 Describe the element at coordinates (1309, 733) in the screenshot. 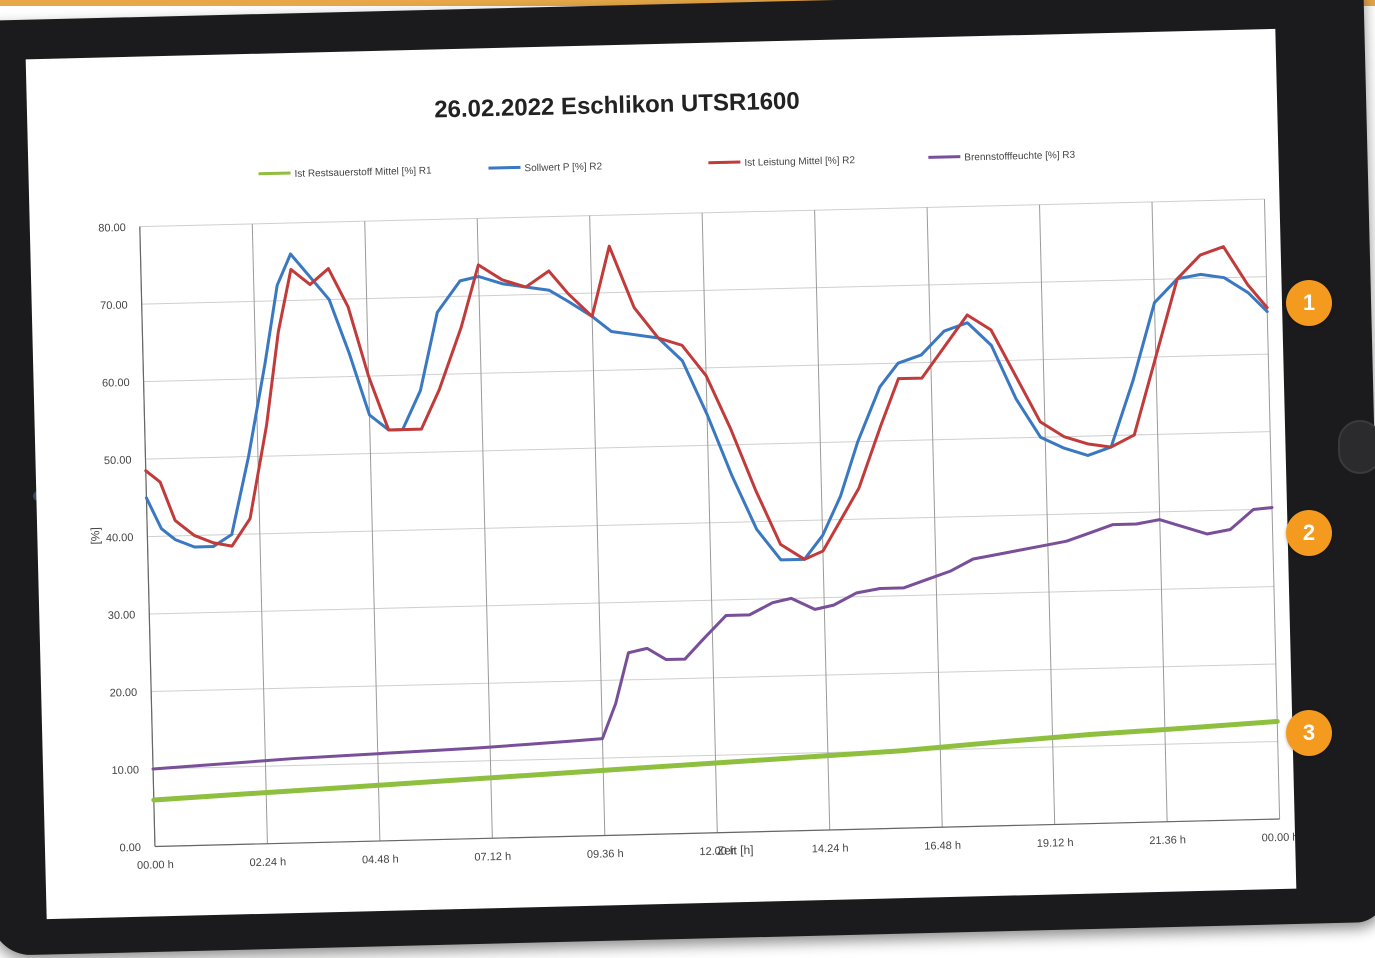

I see `annotation-badge-3: 3` at that location.